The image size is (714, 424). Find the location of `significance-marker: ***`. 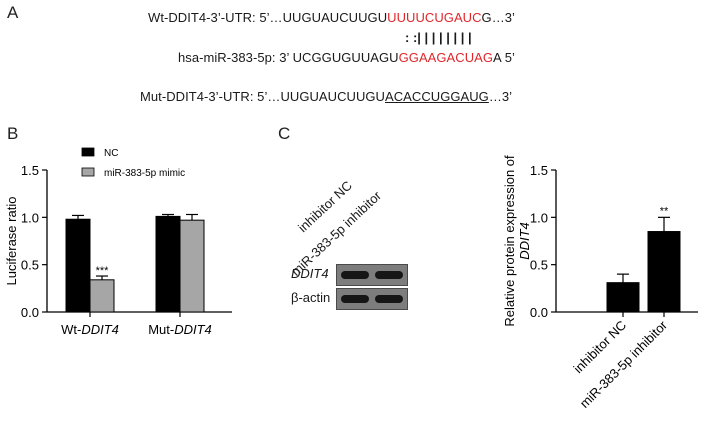

significance-marker: *** is located at coordinates (103, 271).